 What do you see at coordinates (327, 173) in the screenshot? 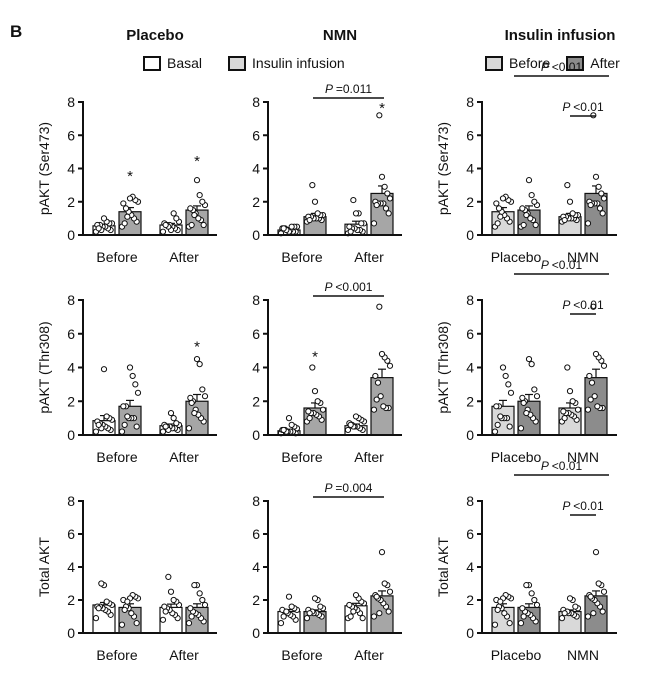
I see `chart-panel-1: Before After 0 2 4 6 8 * P =0.011` at bounding box center [327, 173].